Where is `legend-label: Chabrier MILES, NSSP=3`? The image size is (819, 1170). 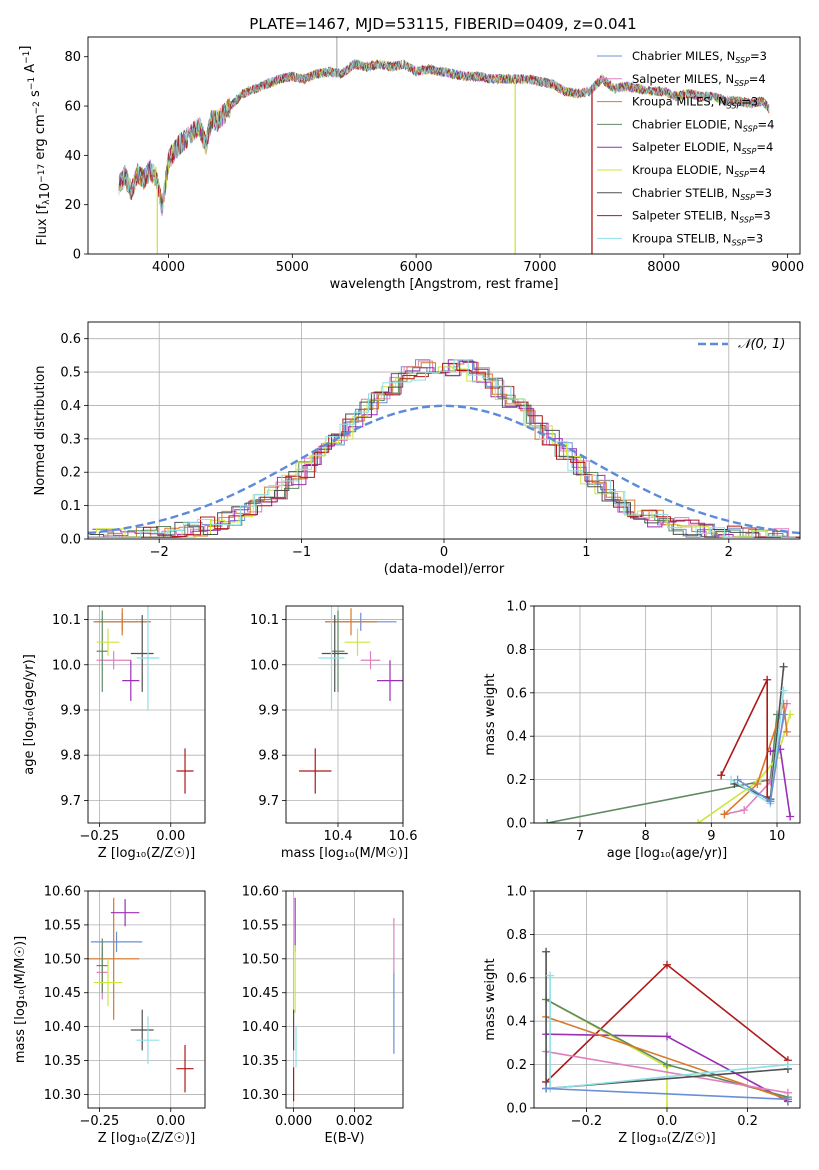
legend-label: Chabrier MILES, NSSP=3 is located at coordinates (699, 57).